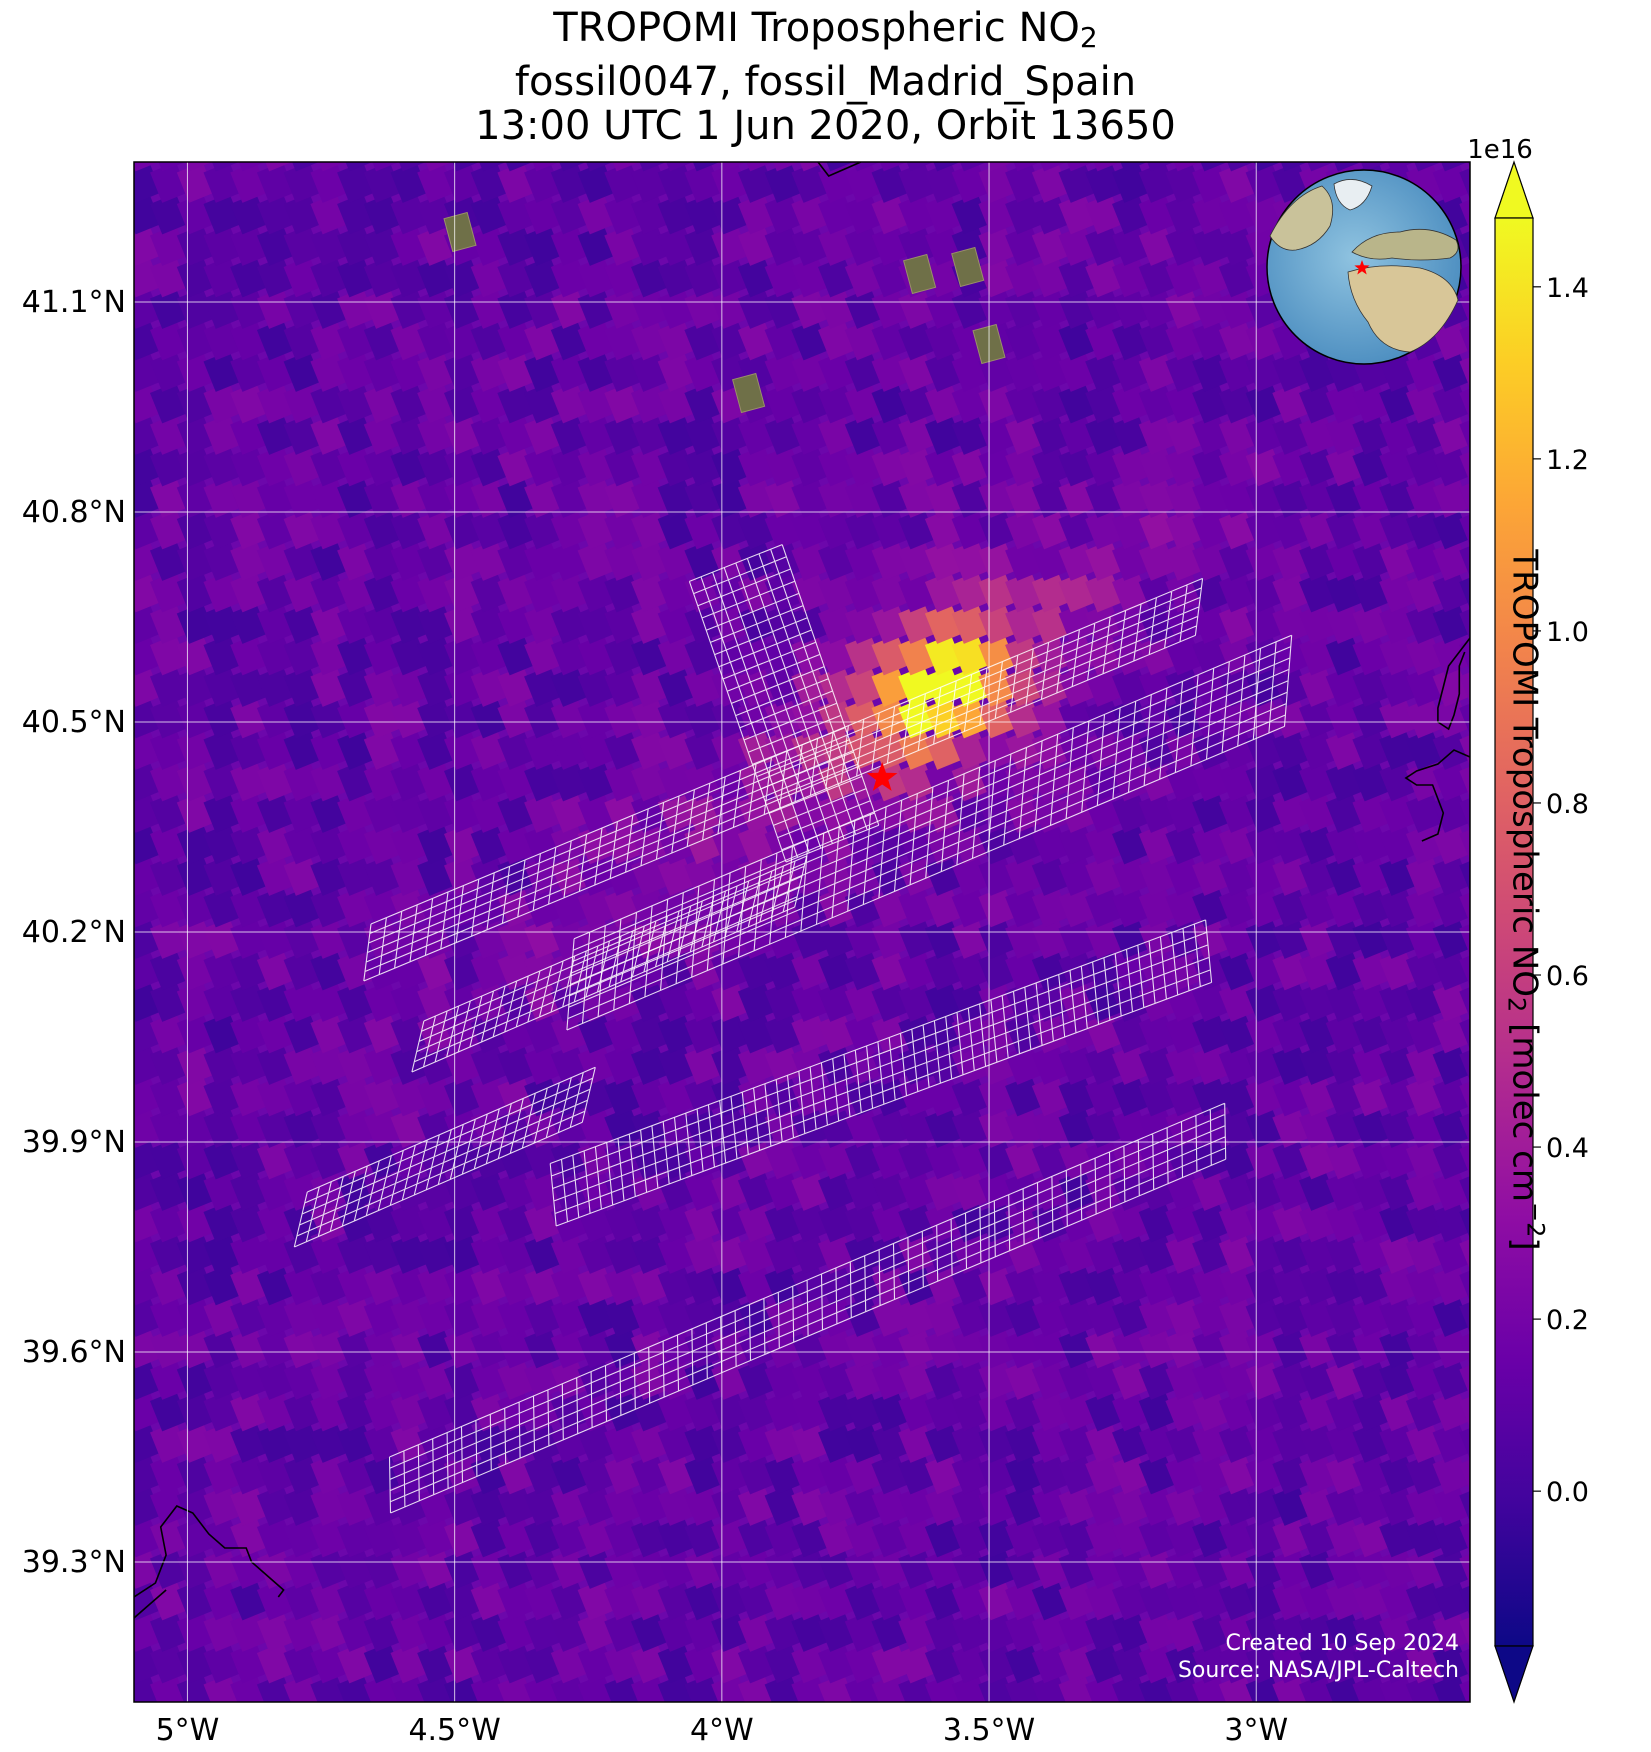  What do you see at coordinates (1514, 189) in the screenshot?
I see `colorbar-extend-max` at bounding box center [1514, 189].